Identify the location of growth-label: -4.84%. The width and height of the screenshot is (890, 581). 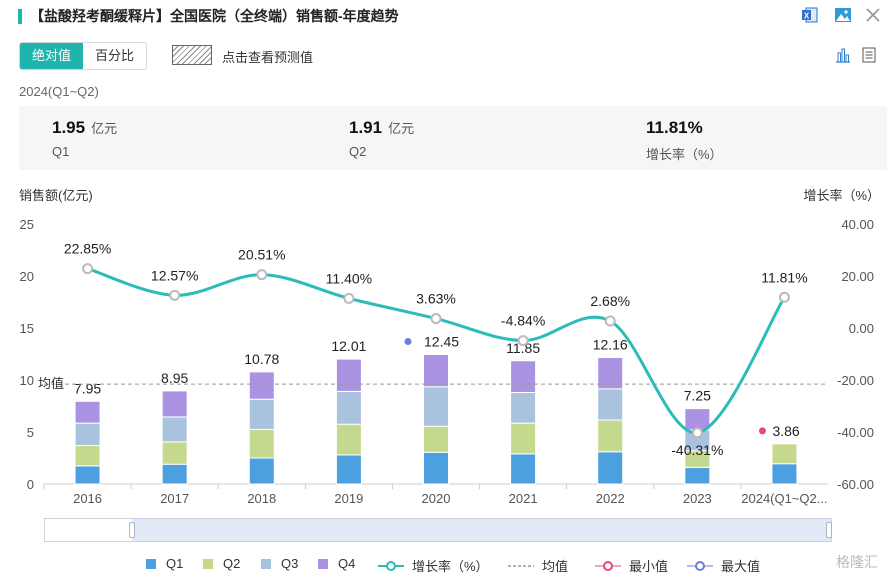
(523, 321).